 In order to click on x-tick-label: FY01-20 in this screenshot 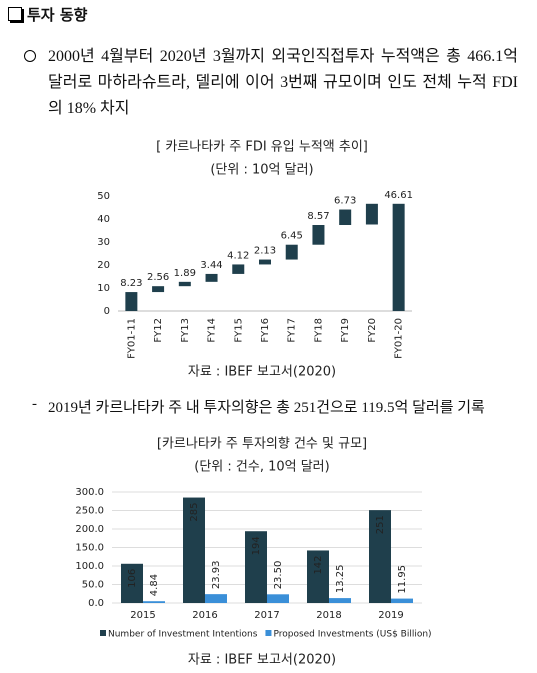, I will do `click(399, 338)`.